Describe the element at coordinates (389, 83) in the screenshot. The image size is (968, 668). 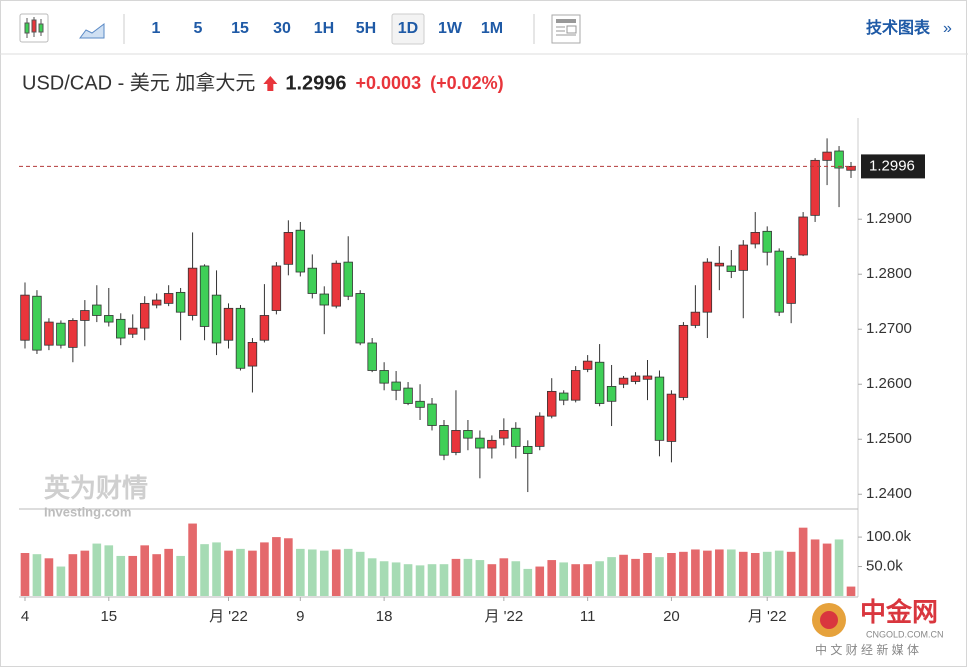
I see `change: +0.0003` at that location.